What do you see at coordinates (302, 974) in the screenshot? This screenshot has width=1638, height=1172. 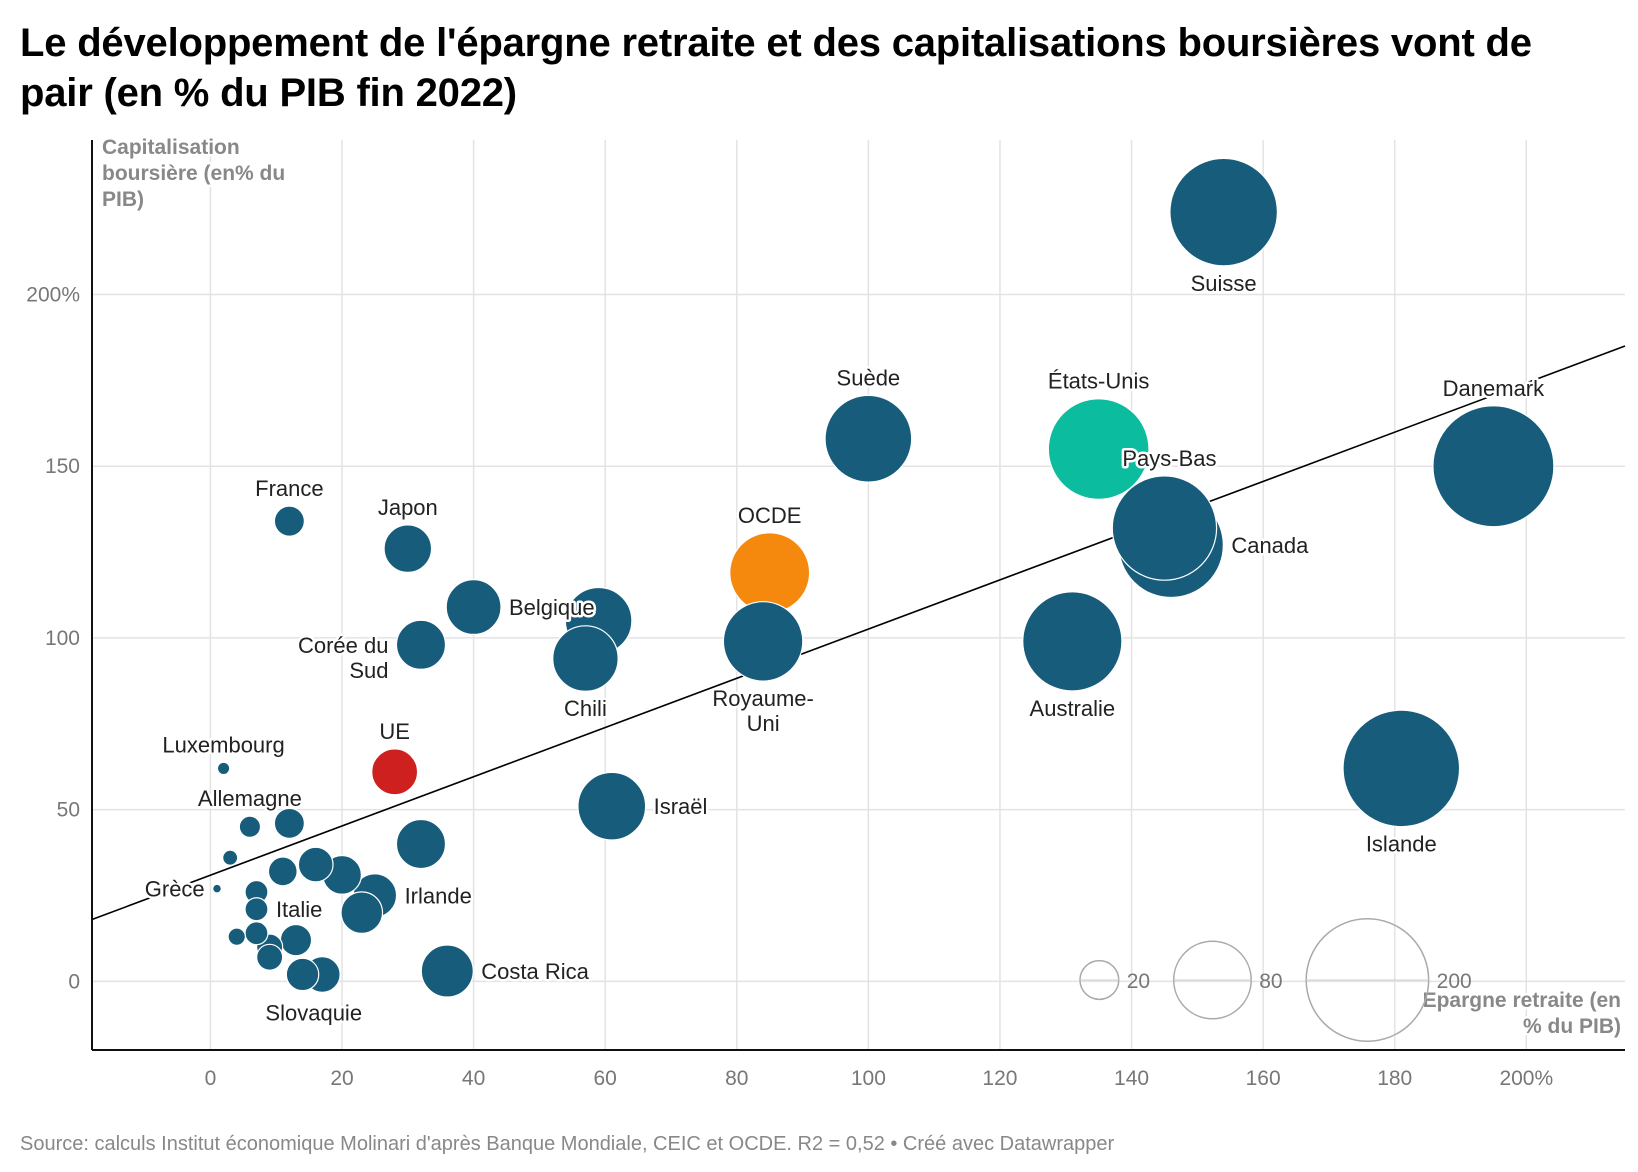 I see `point-slovaquie` at bounding box center [302, 974].